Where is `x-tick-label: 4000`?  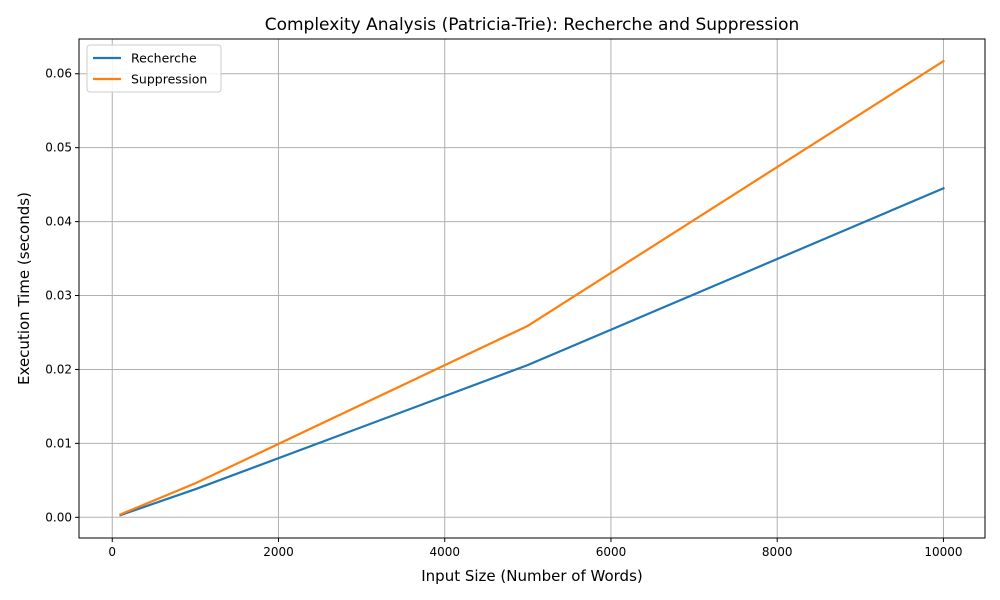
x-tick-label: 4000 is located at coordinates (444, 552).